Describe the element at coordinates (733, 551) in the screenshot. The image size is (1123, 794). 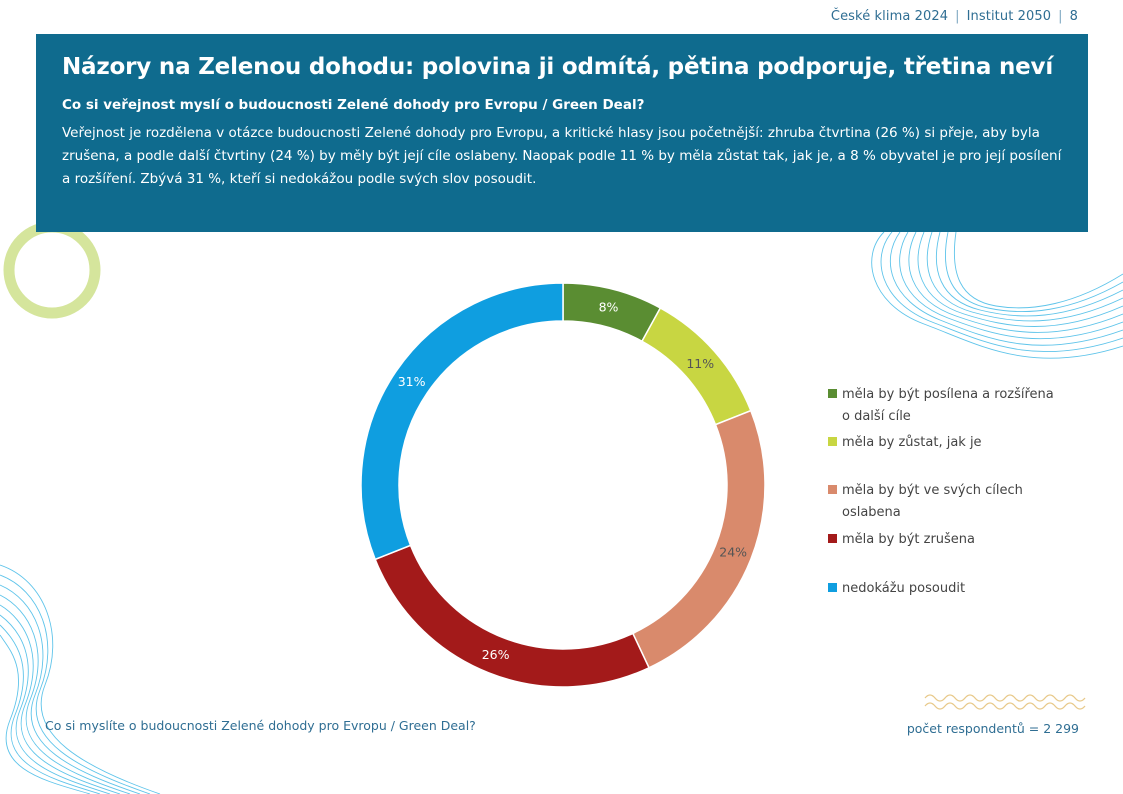
I see `slice-data-label: 24%` at that location.